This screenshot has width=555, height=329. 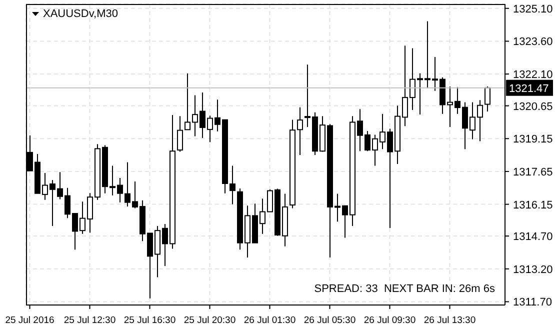 I want to click on y-tick-label: 1313.20, so click(x=533, y=270).